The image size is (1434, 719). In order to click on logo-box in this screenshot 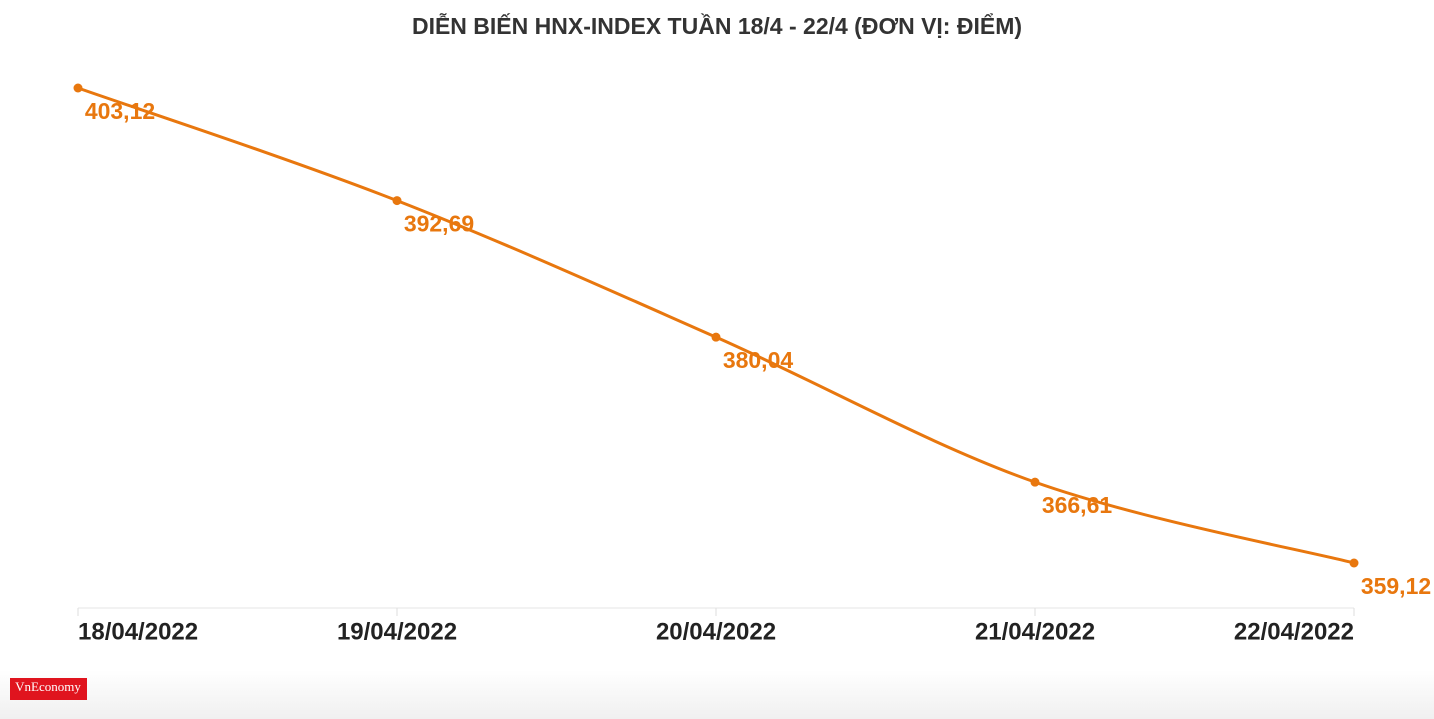, I will do `click(48, 689)`.